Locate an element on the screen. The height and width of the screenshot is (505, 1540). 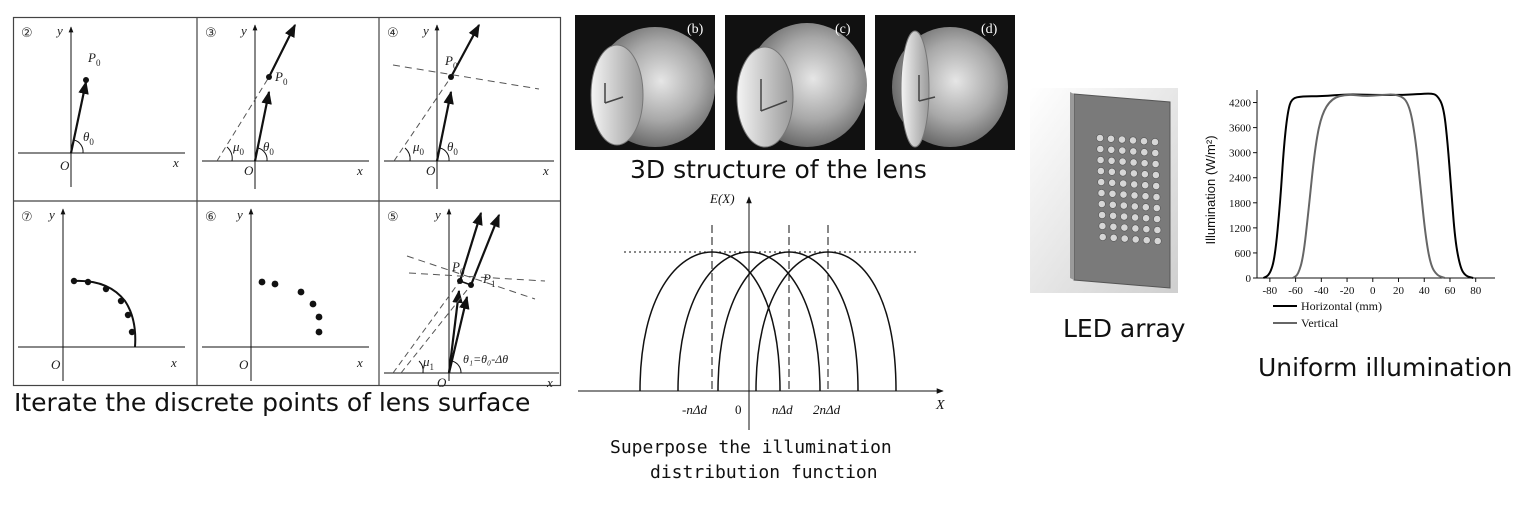
panel-7: ⑦ x y O is located at coordinates (101, 294).